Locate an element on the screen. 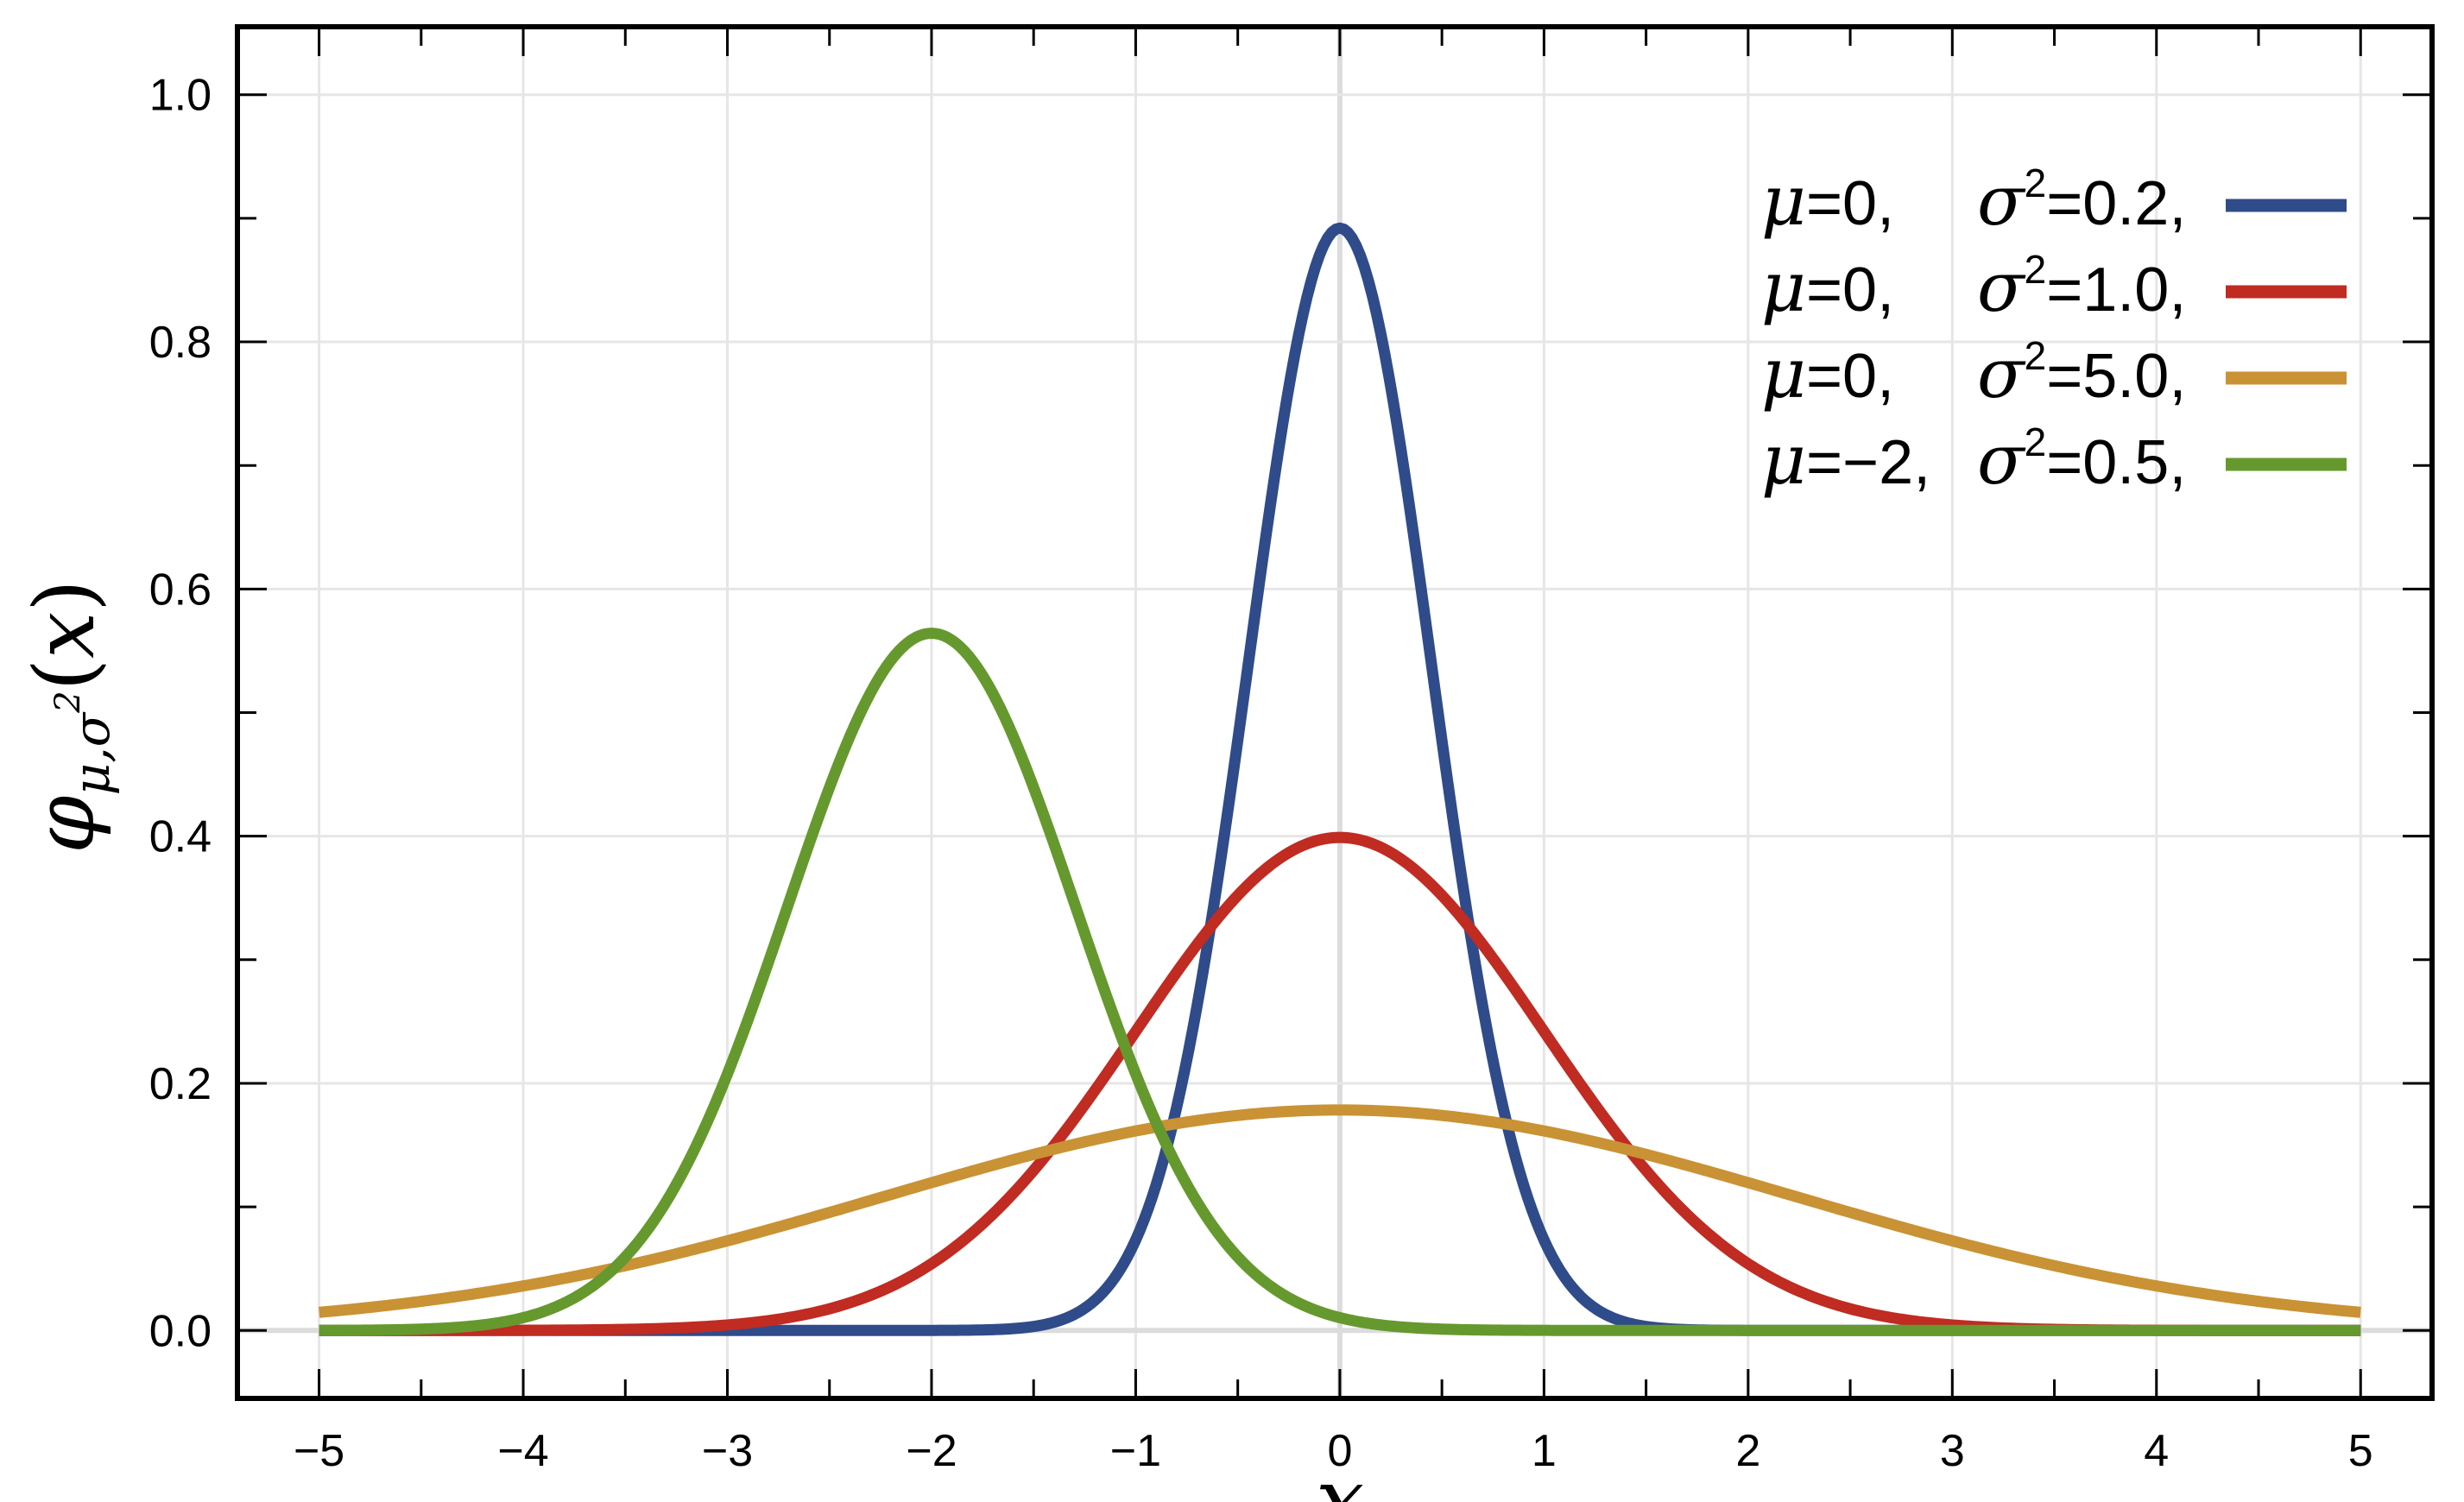 The image size is (2464, 1502). x-axis-label: x is located at coordinates (1340, 1475).